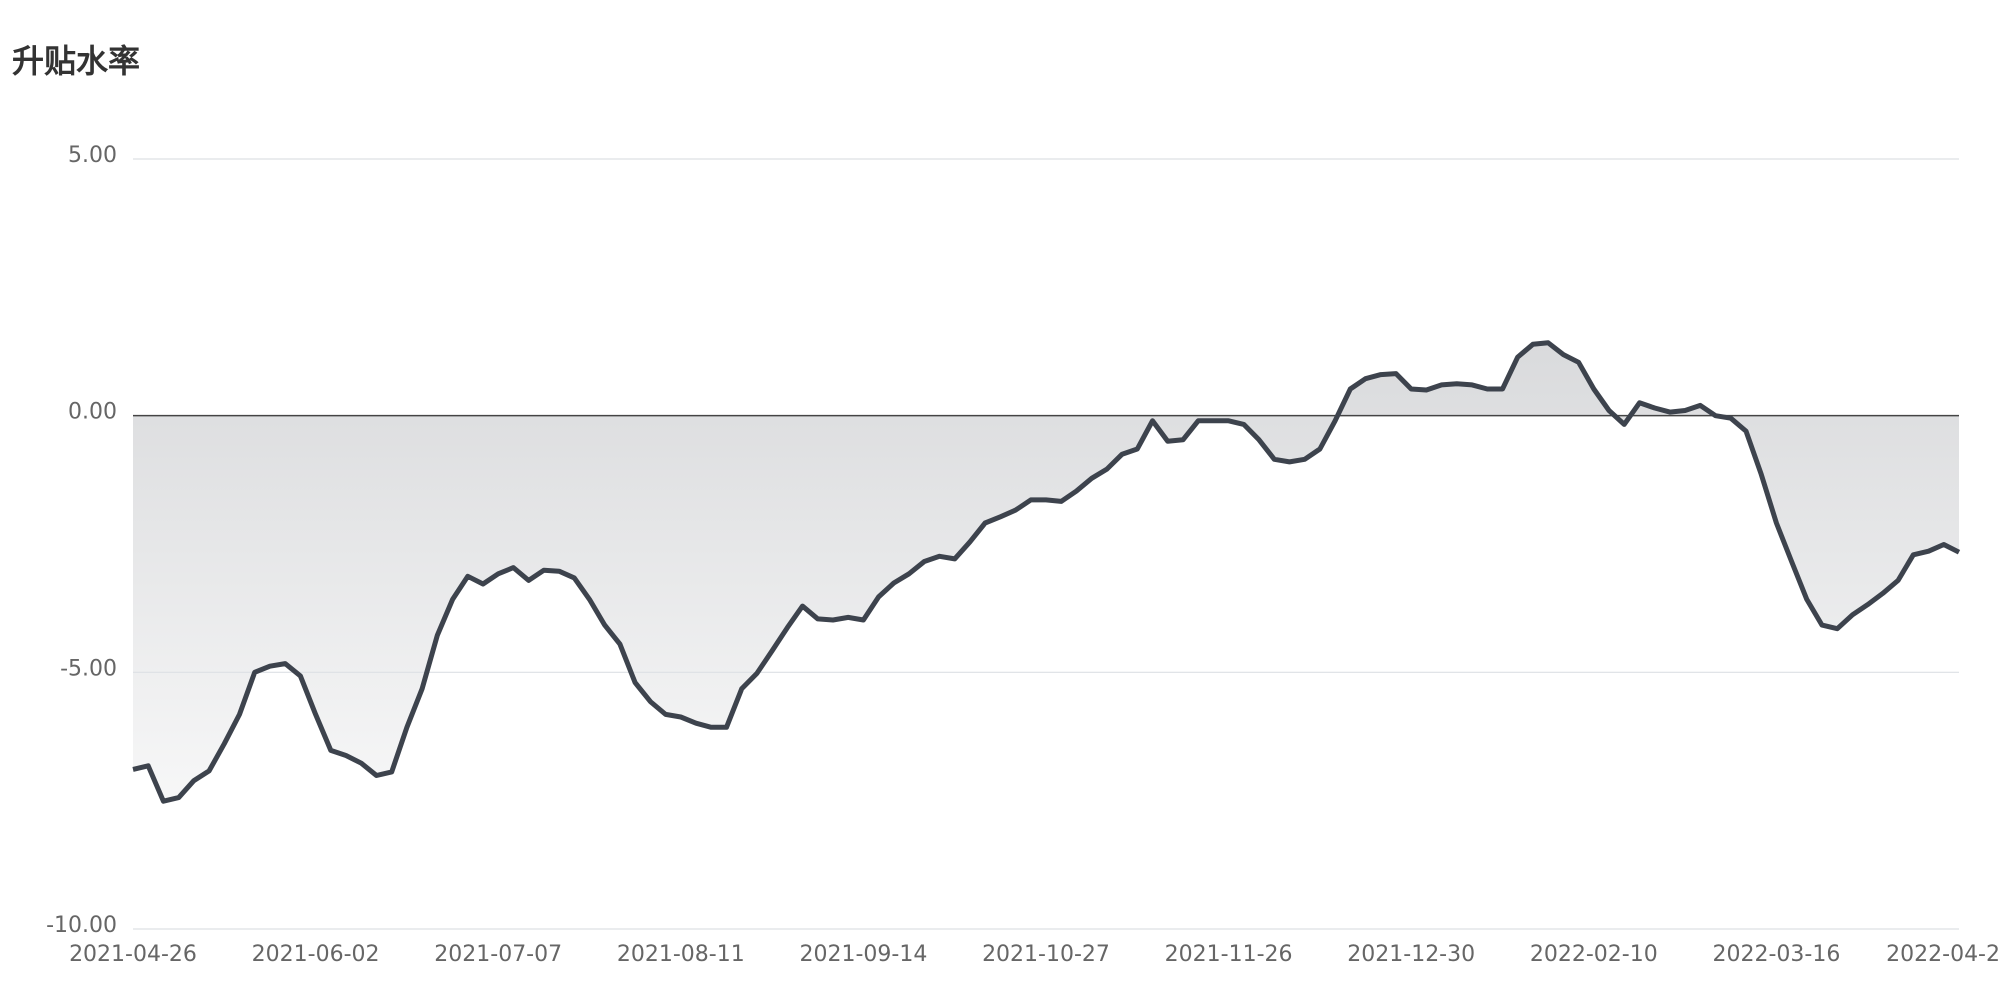 This screenshot has width=2000, height=1000. I want to click on x-tick-label: 2021-12-30, so click(1411, 954).